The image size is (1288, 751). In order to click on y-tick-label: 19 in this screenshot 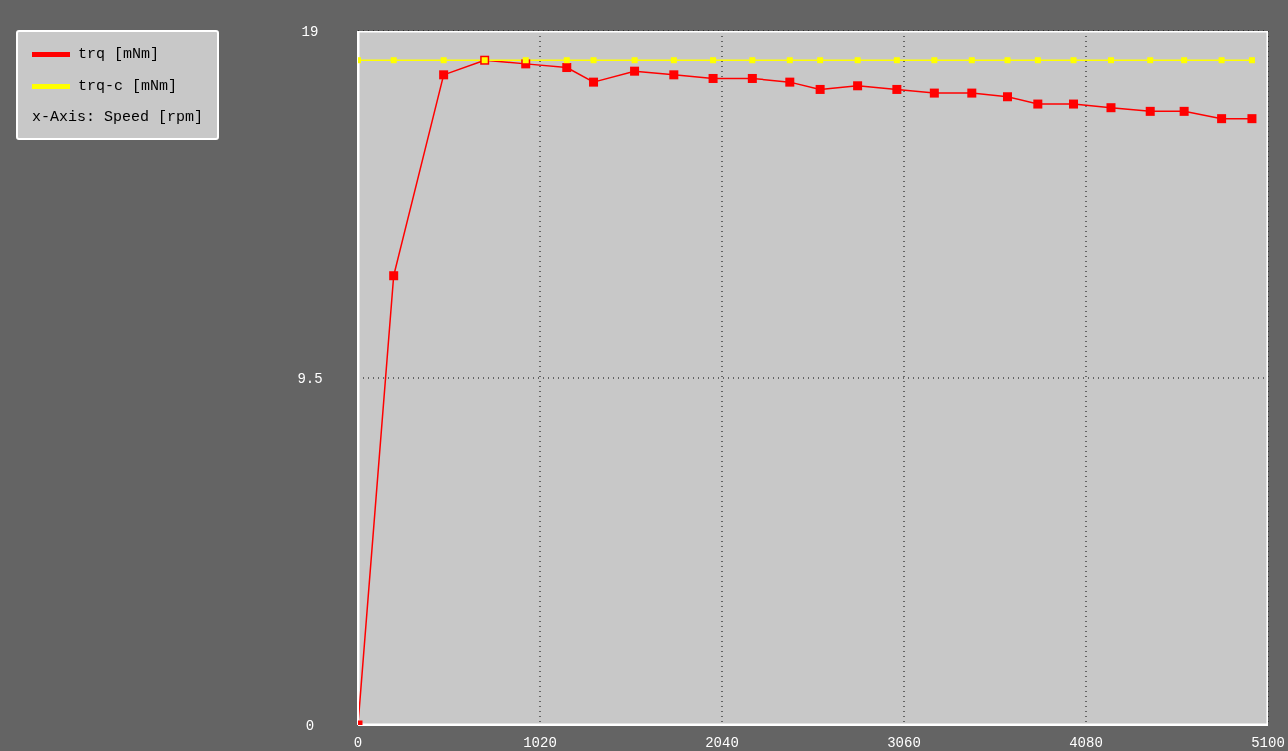, I will do `click(310, 32)`.